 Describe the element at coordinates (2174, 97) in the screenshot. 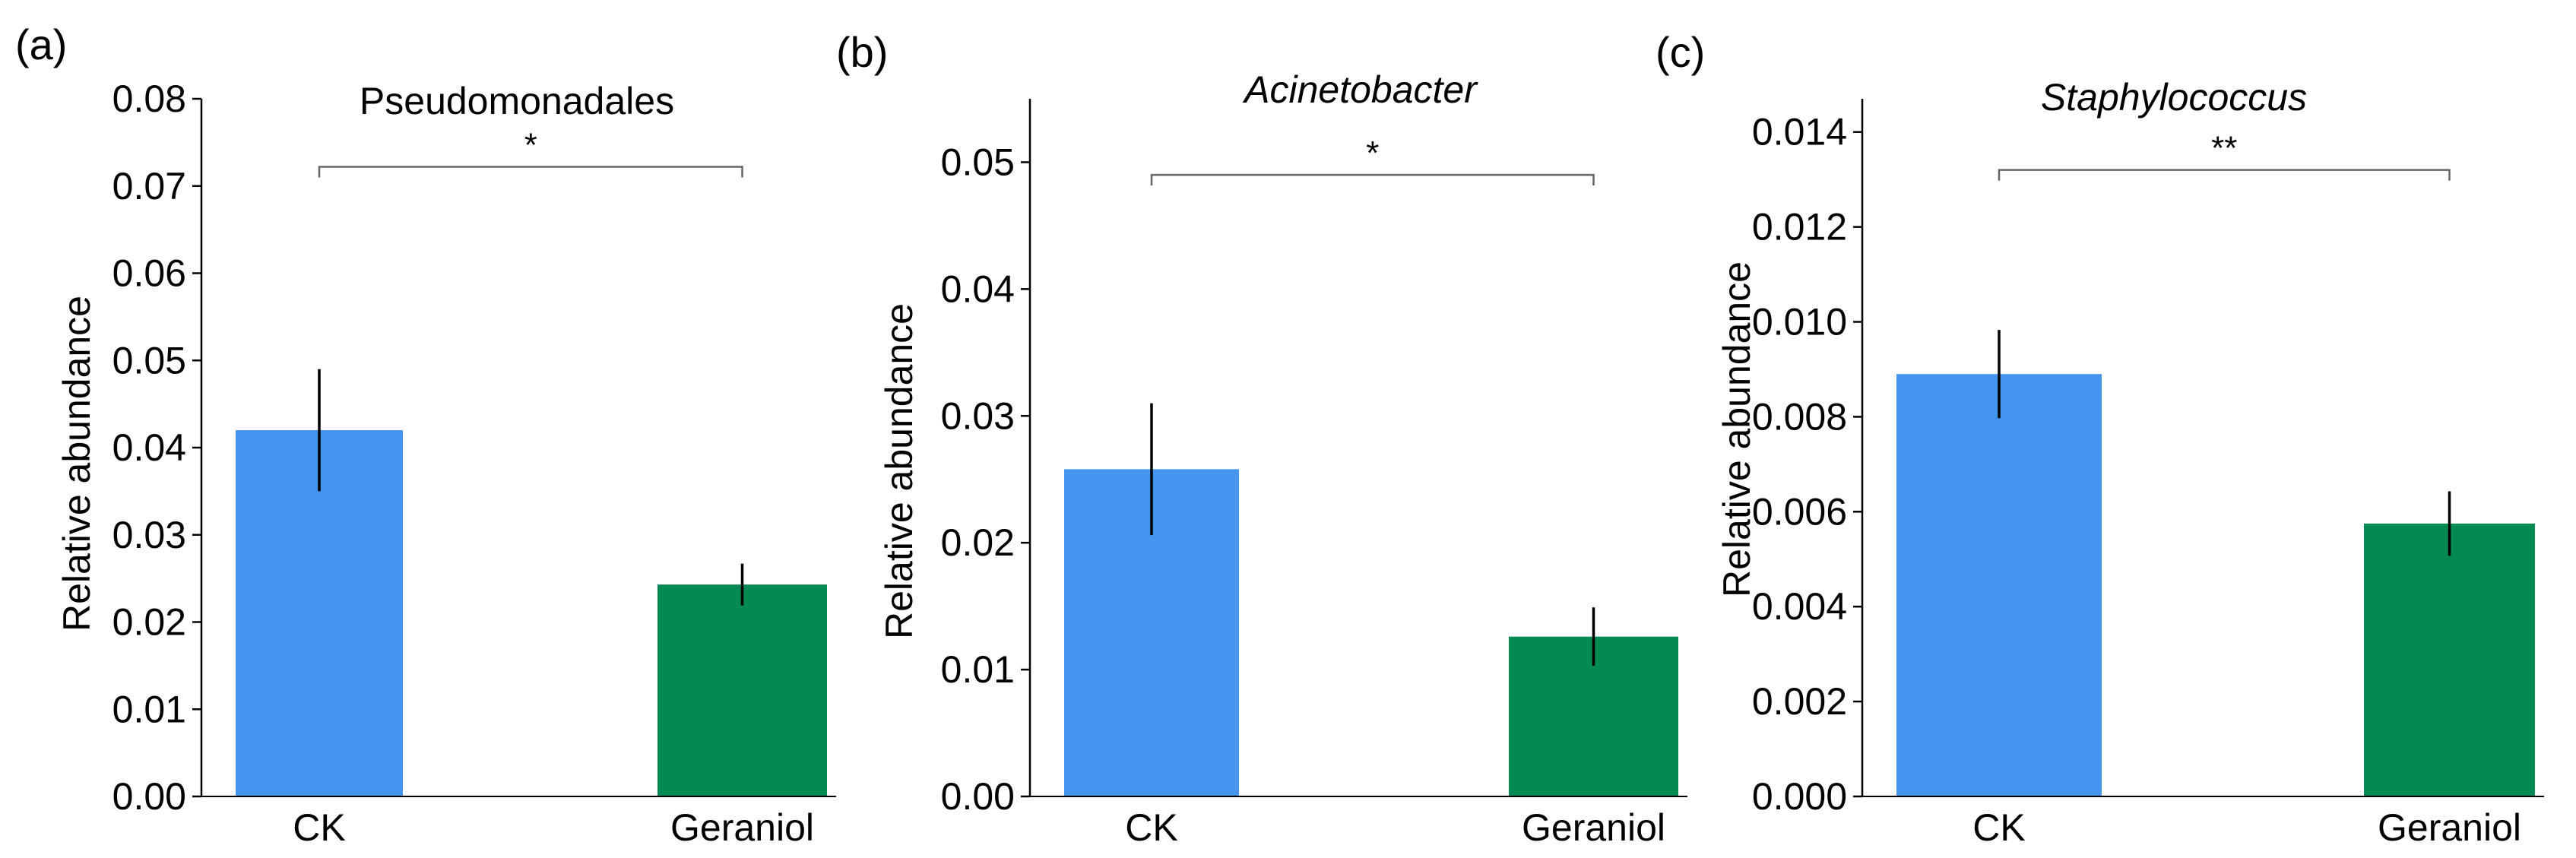

I see `chart-title: Staphylococcus` at that location.